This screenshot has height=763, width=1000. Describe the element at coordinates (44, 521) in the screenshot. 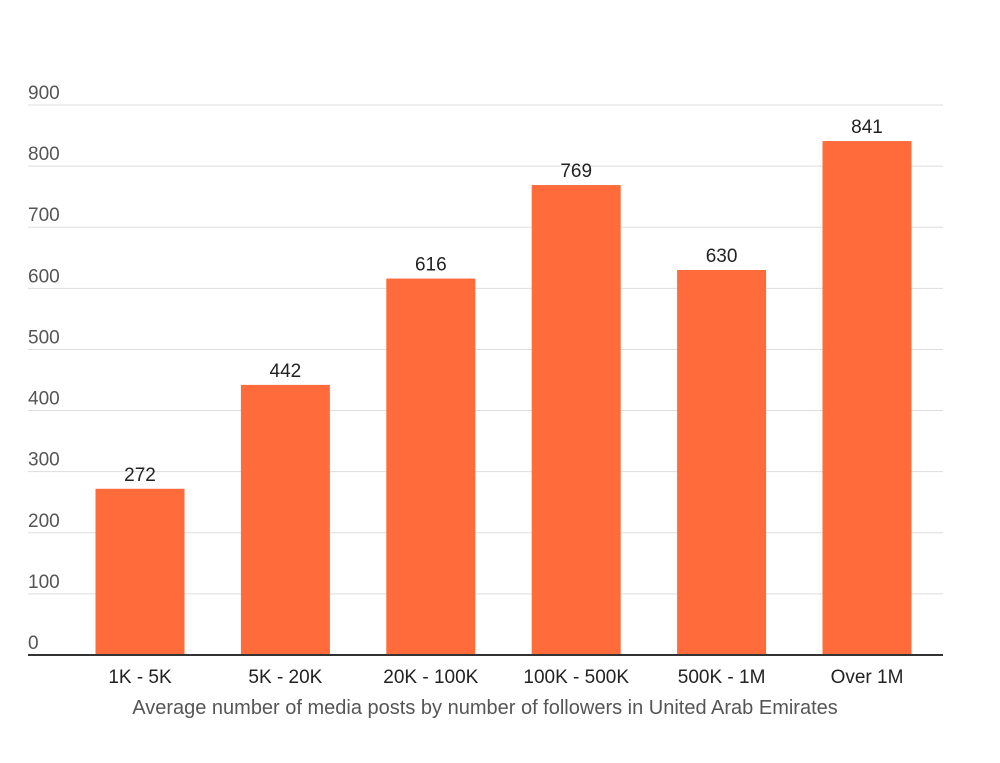

I see `y-tick-label: 200` at that location.